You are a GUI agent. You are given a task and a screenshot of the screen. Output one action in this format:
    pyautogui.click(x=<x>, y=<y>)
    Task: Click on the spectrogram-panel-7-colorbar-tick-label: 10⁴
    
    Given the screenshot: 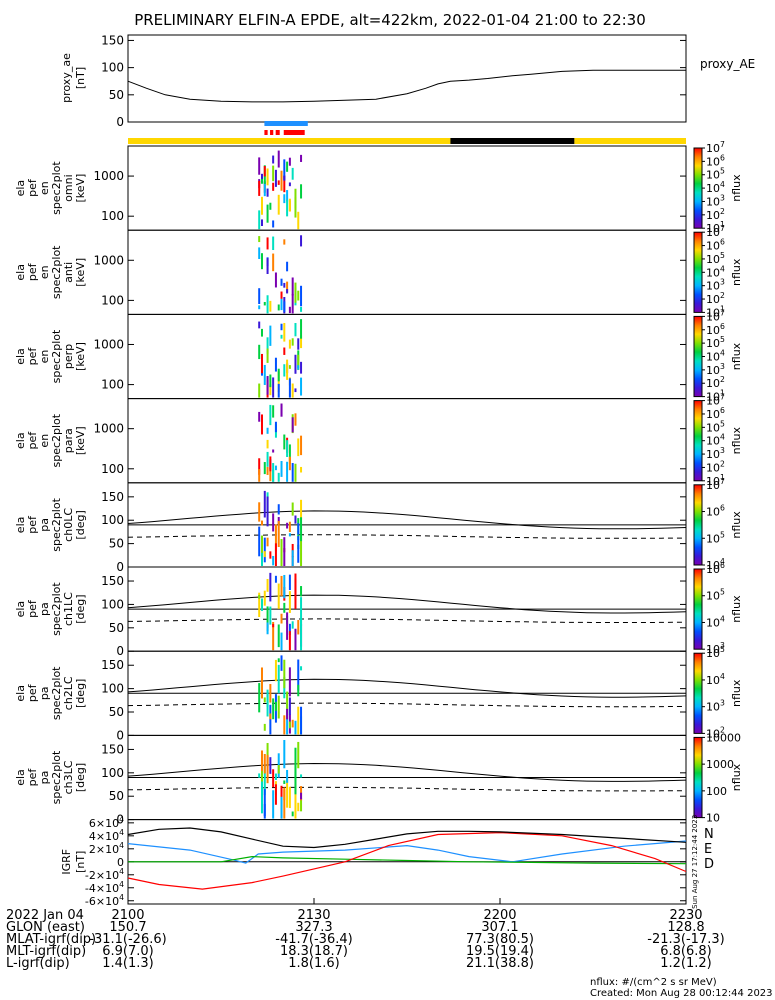 What is the action you would take?
    pyautogui.click(x=715, y=679)
    